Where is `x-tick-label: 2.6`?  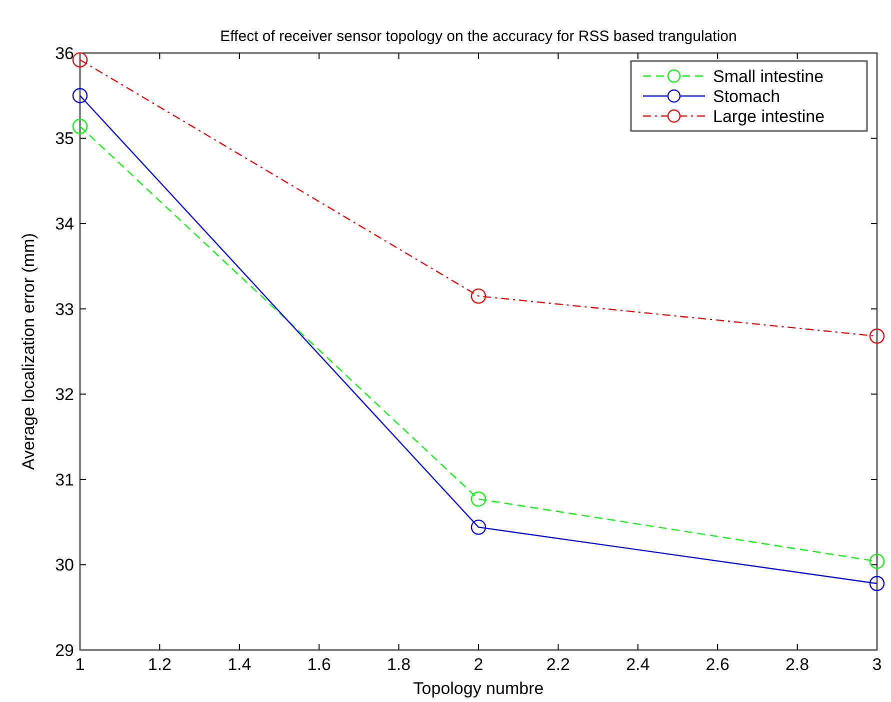 x-tick-label: 2.6 is located at coordinates (718, 664).